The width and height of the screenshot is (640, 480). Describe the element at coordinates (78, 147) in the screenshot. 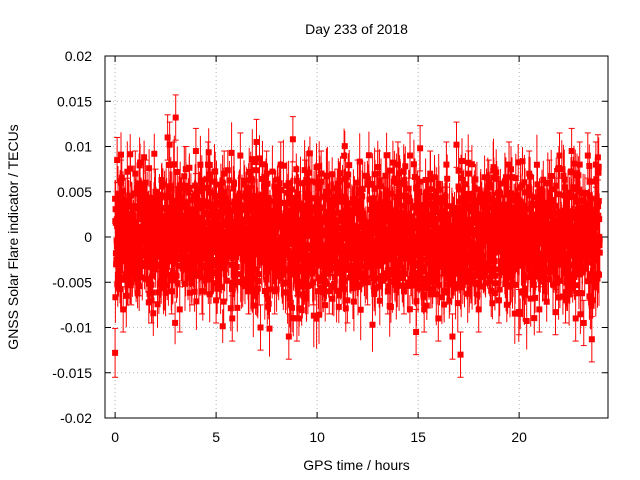

I see `y-tick-label: 0.01` at that location.